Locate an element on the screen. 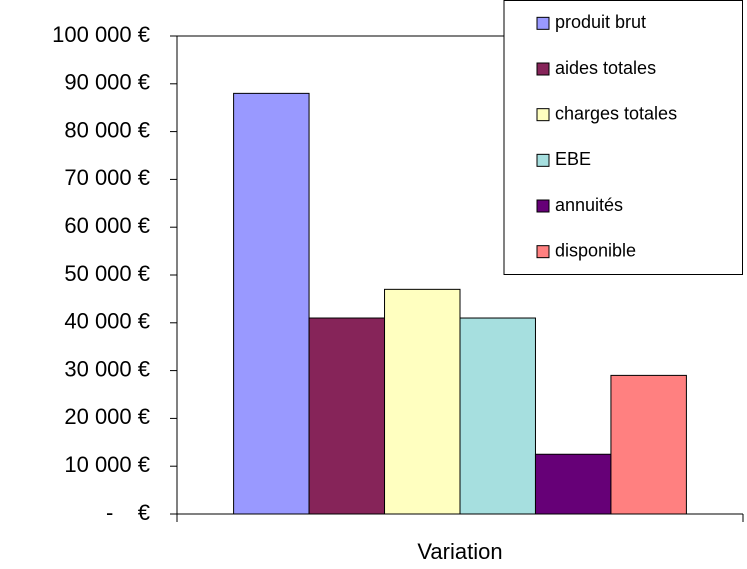 The image size is (747, 569). y-tick-label: 100 000 € is located at coordinates (101, 34).